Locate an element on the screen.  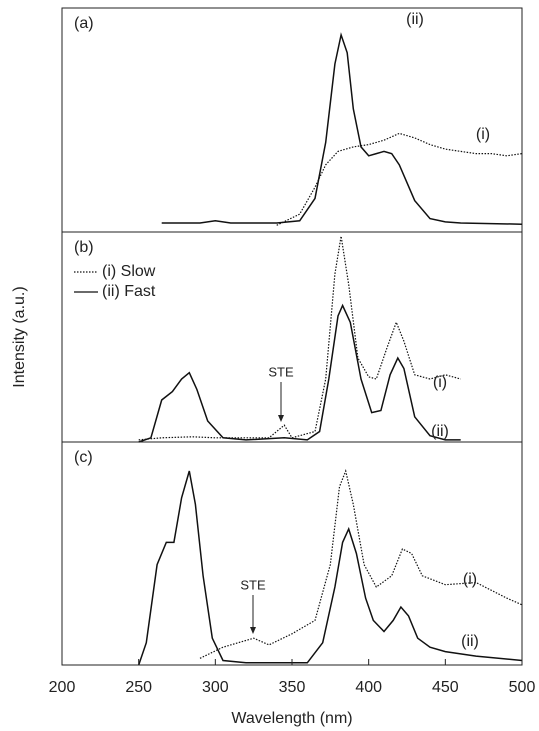
x-tick-label: 200 is located at coordinates (62, 687).